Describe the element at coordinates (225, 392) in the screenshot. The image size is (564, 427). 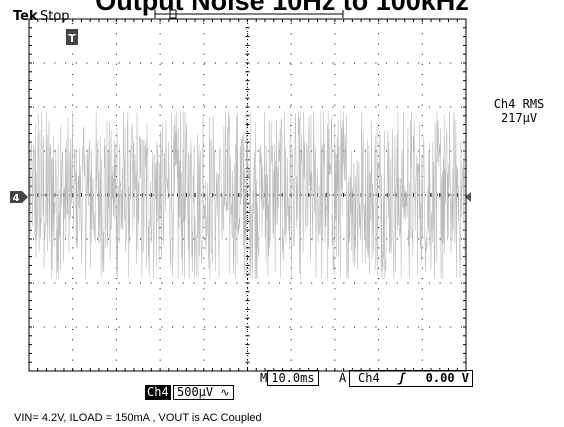
I see `ac-coupling-icon: ∿` at that location.